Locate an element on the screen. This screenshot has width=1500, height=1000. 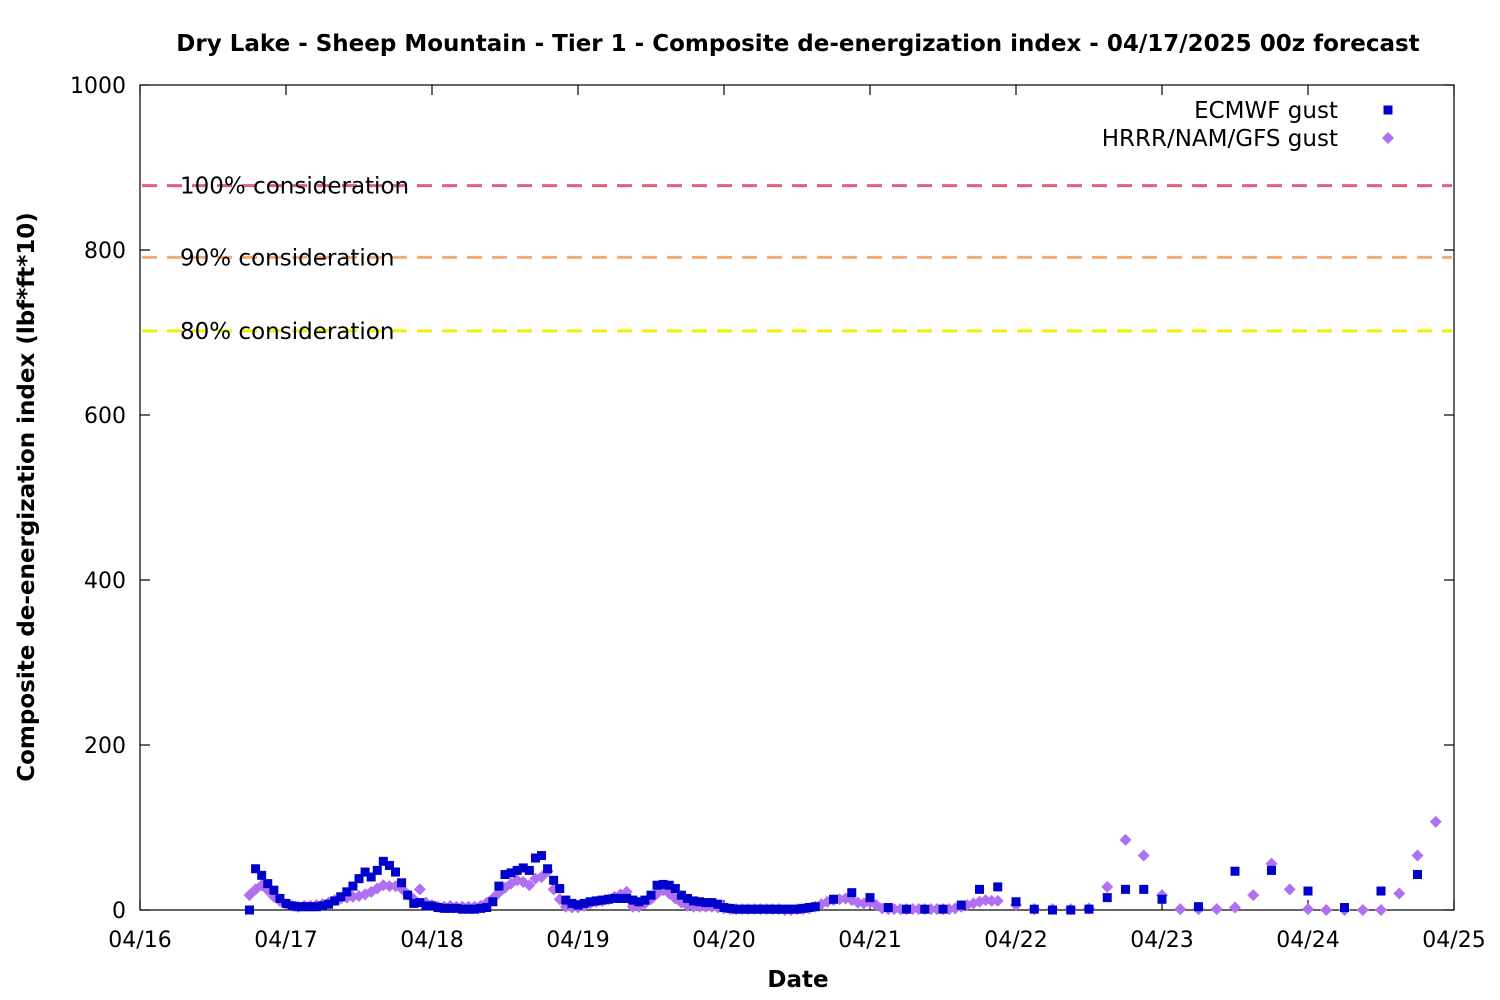
x-tick-label: 04/20 is located at coordinates (723, 940).